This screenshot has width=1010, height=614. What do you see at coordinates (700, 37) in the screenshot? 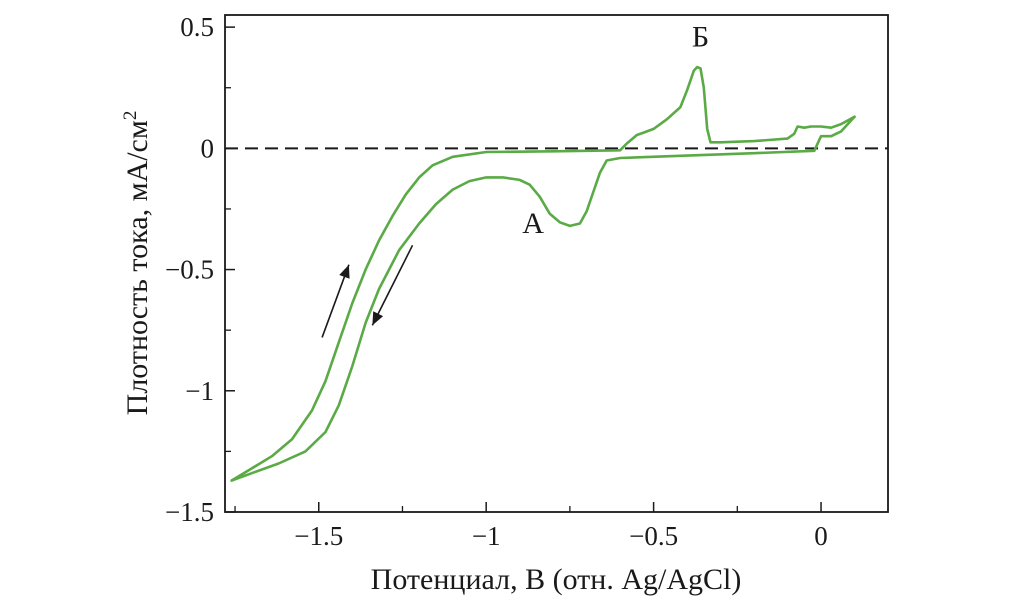
I see `peak-label: Б` at bounding box center [700, 37].